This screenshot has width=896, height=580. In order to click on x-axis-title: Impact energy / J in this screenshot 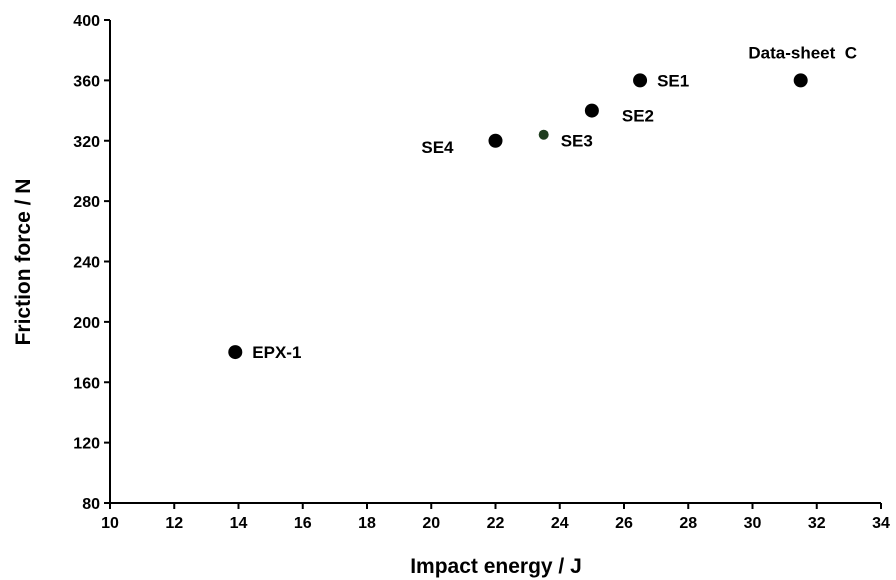, I will do `click(496, 566)`.